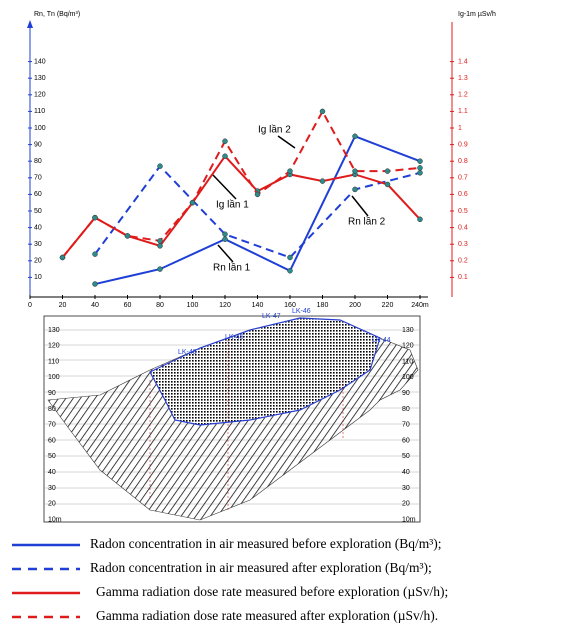  What do you see at coordinates (463, 277) in the screenshot?
I see `y2-tick-label: 0.1` at bounding box center [463, 277].